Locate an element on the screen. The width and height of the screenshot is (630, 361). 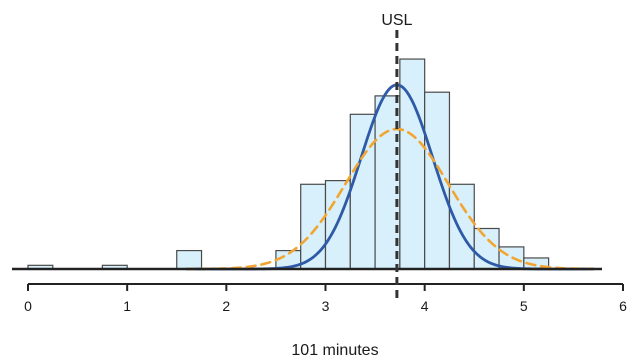
x-tick-label: 3 is located at coordinates (326, 306).